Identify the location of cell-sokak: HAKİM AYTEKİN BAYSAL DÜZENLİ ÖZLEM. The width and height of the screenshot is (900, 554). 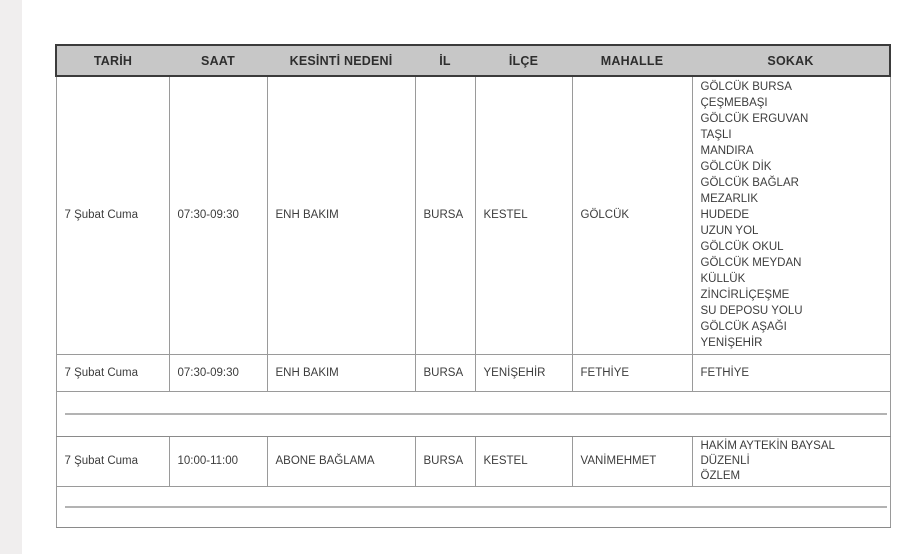
(791, 461).